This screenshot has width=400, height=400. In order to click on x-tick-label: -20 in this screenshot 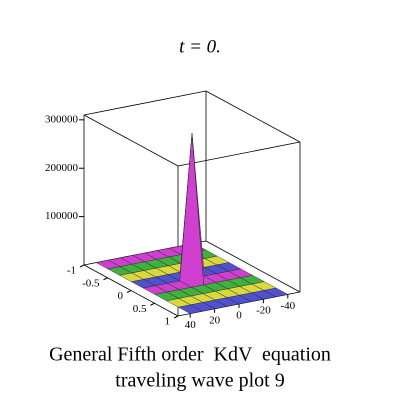, I will do `click(263, 311)`.